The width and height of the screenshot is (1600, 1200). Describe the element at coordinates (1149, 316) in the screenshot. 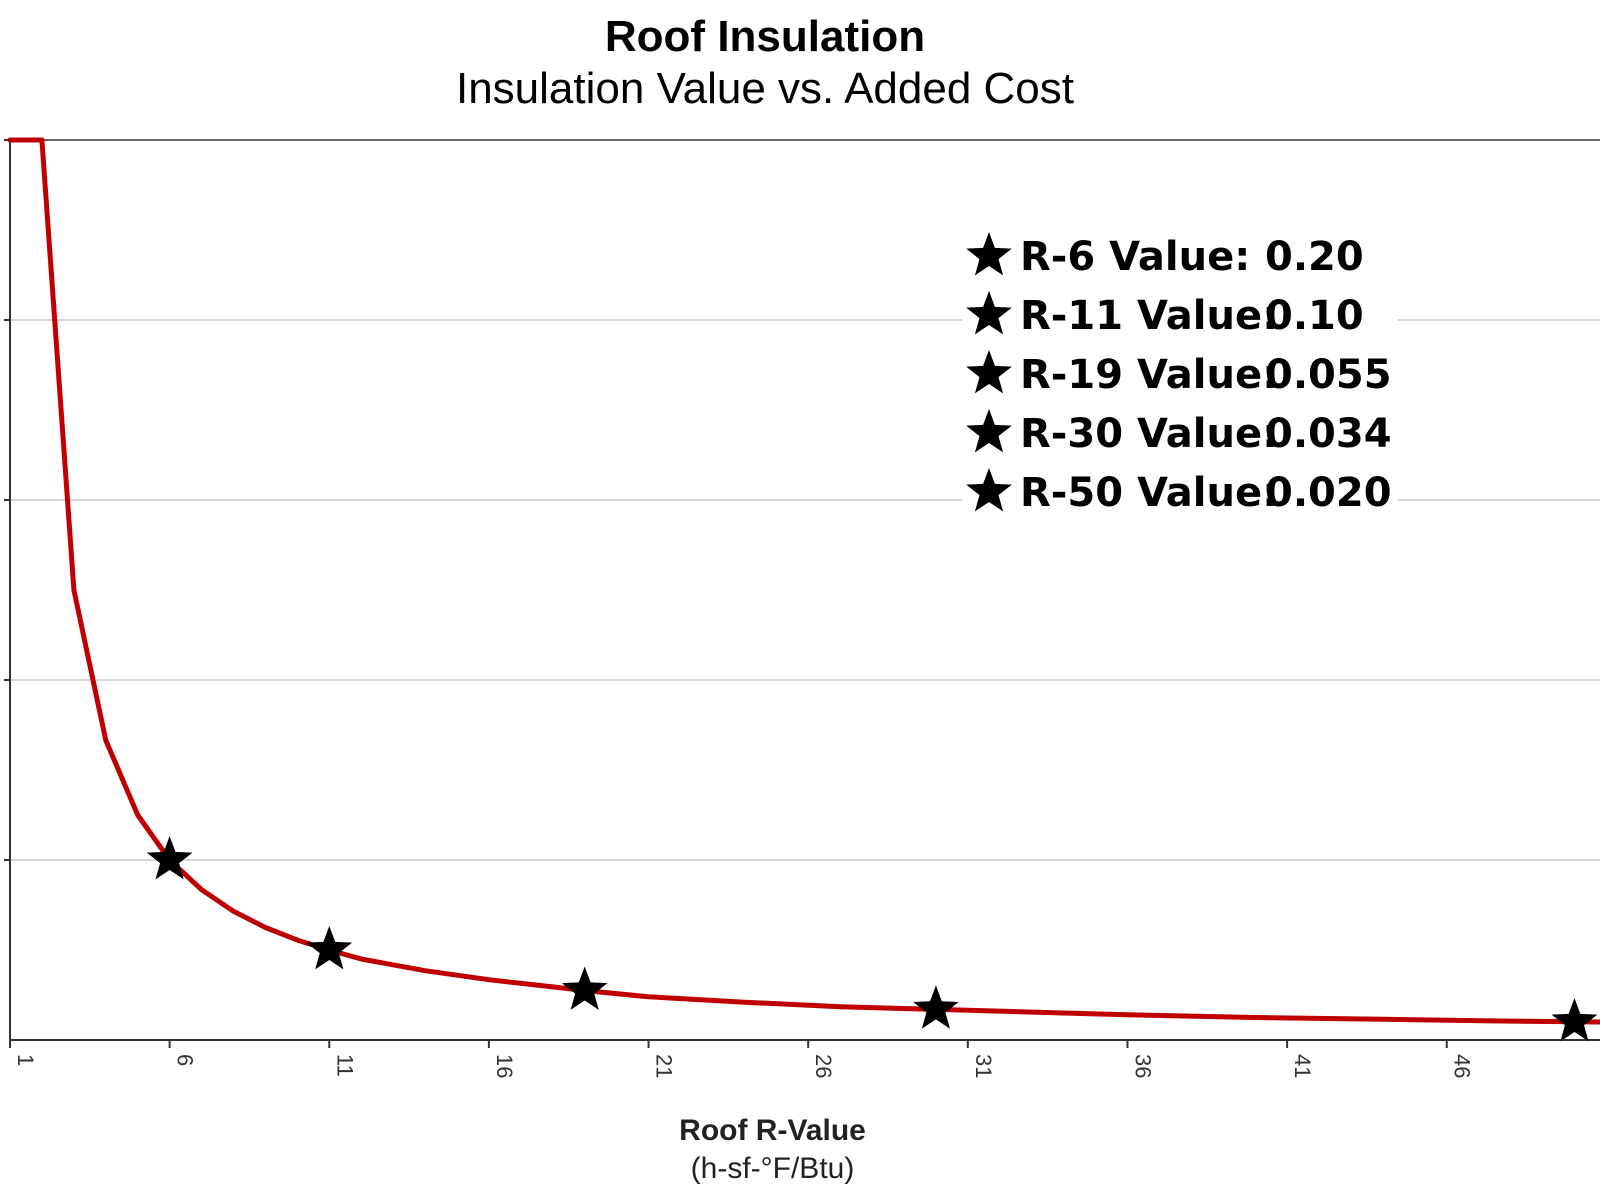

I see `legend-label: R-11 Value:` at that location.